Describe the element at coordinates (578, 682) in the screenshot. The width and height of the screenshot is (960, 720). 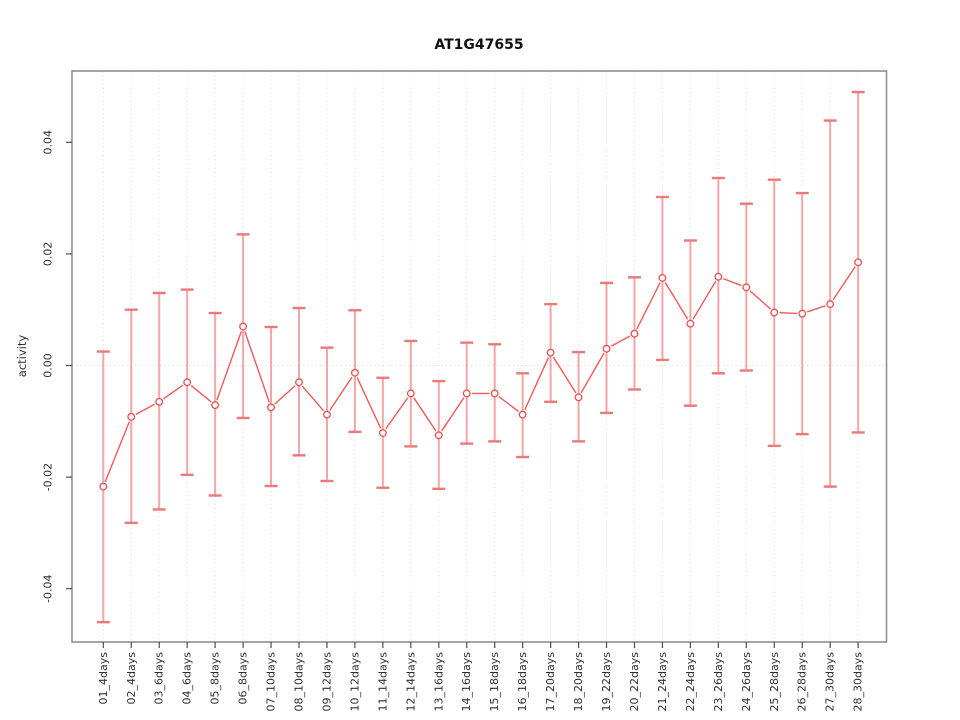
I see `x-tick-label: 18_20days` at that location.